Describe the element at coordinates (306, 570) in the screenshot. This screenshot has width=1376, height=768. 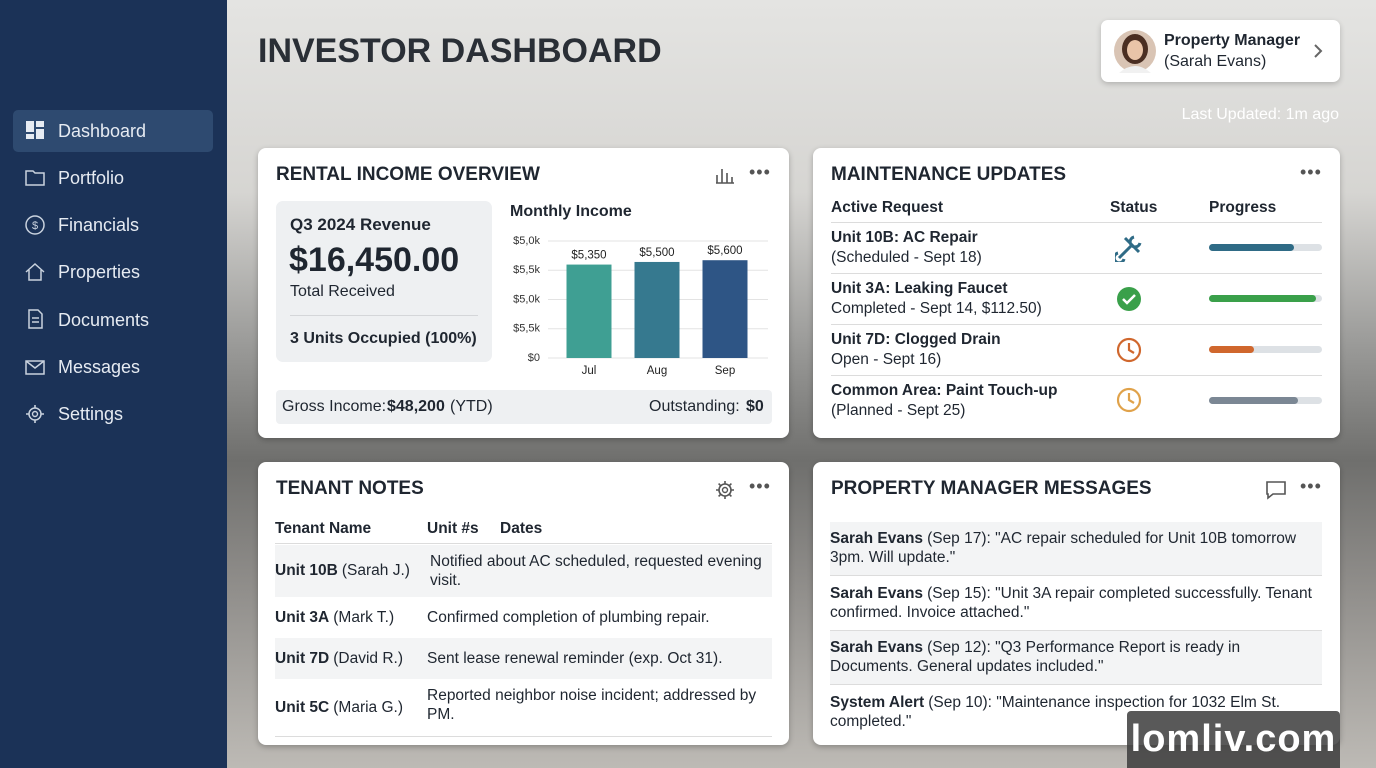
I see `tenant-unit: Unit 10B` at that location.